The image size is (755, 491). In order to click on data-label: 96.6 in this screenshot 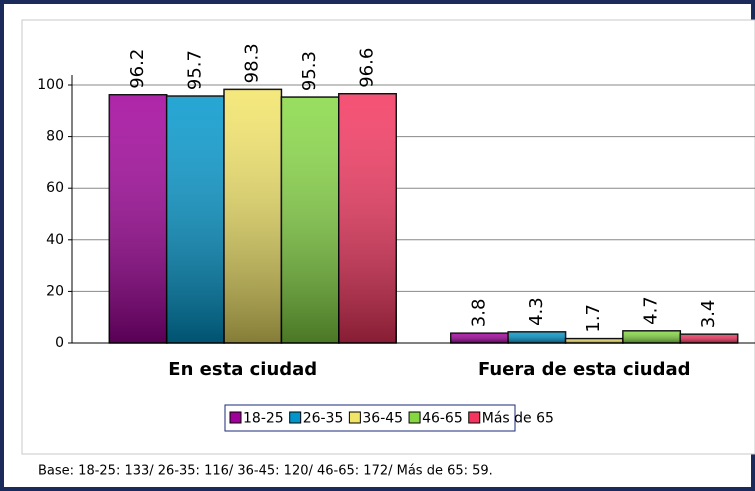, I will do `click(366, 68)`.